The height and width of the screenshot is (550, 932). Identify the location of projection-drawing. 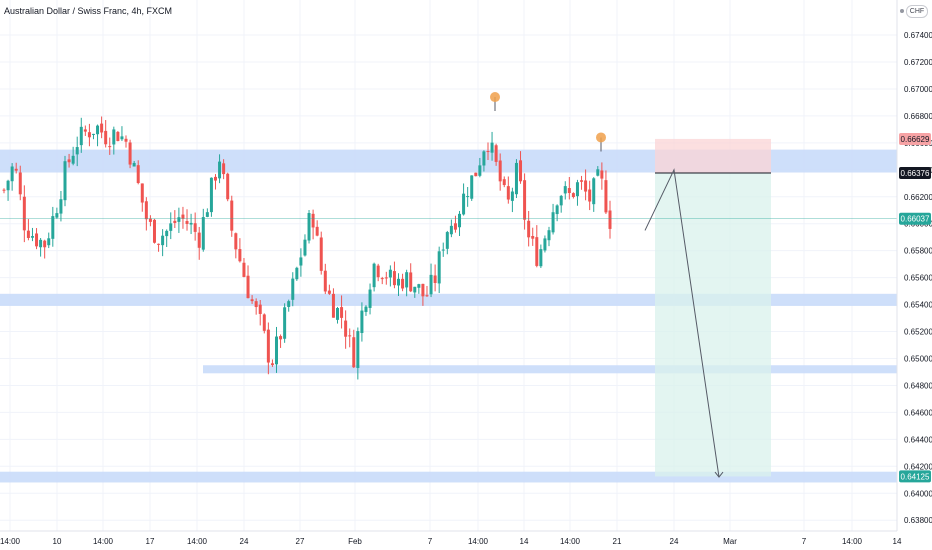
(684, 323).